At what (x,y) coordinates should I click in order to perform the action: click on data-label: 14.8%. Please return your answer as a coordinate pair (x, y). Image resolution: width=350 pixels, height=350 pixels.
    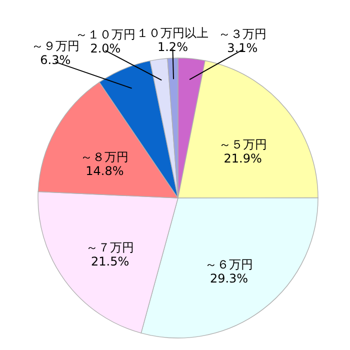
    Looking at the image, I should click on (105, 171).